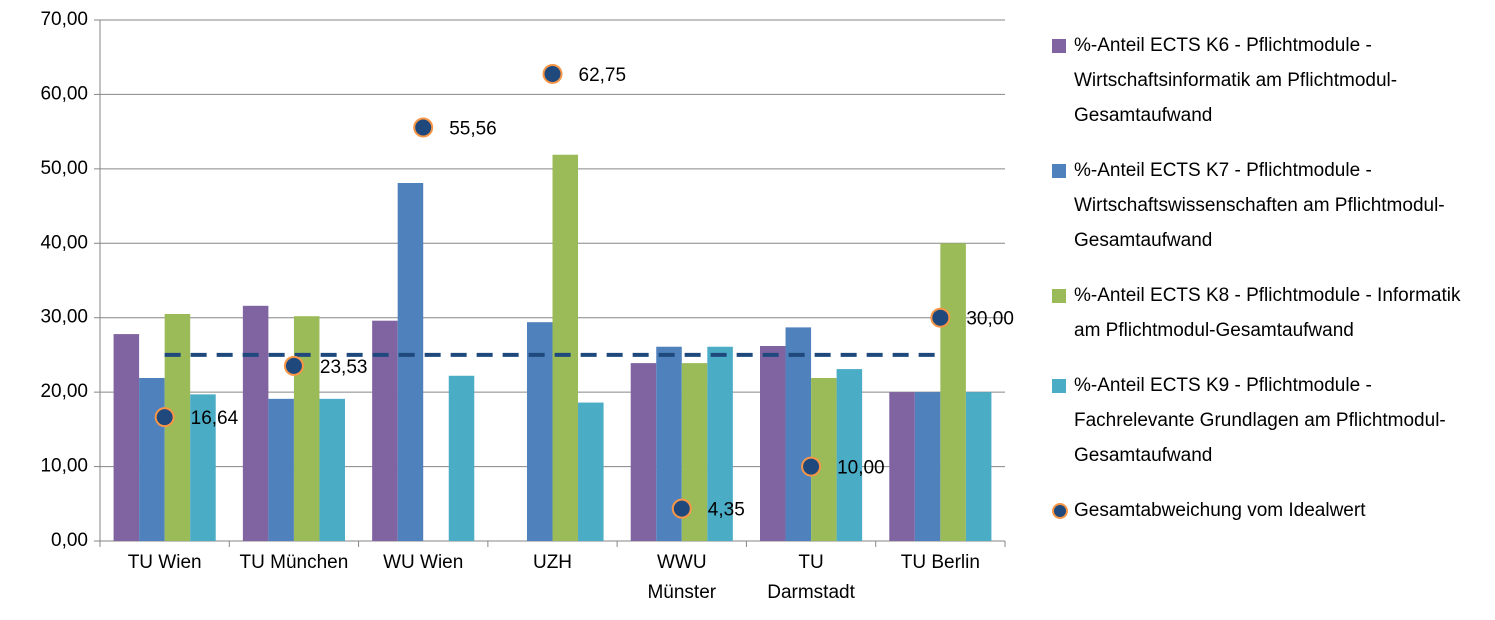 The image size is (1495, 620). I want to click on x-tick-label: WU Wien, so click(423, 562).